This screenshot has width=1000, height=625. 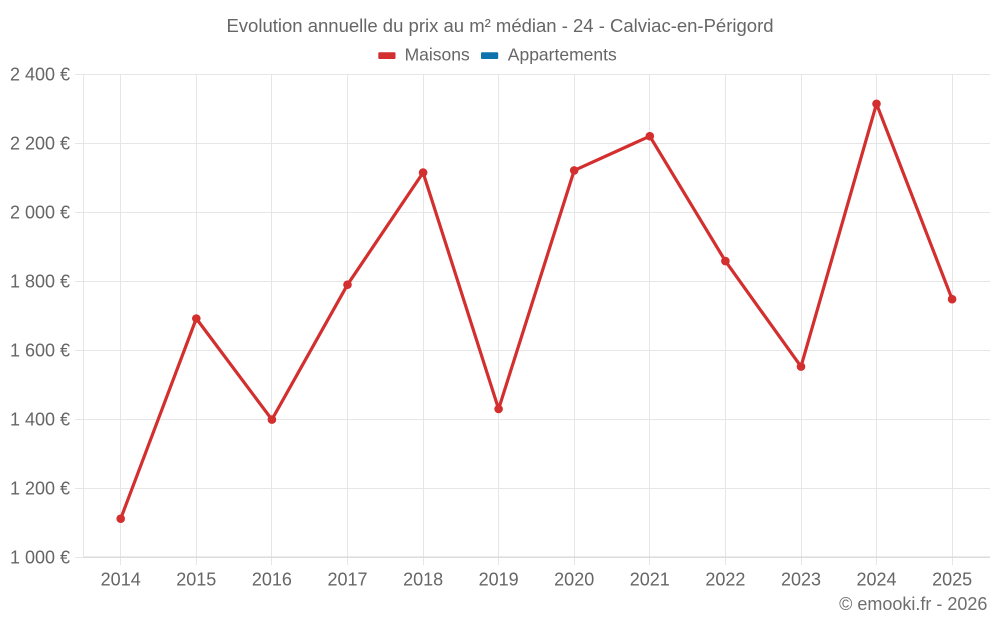 I want to click on svg-text: 2017, so click(x=347, y=580).